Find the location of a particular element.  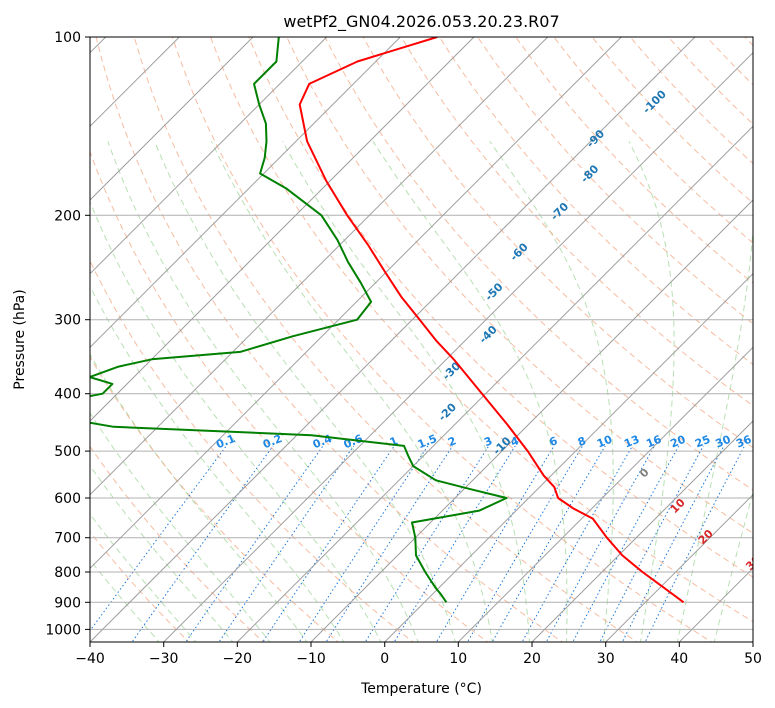

mixing-ratio-label: 30 is located at coordinates (723, 442).